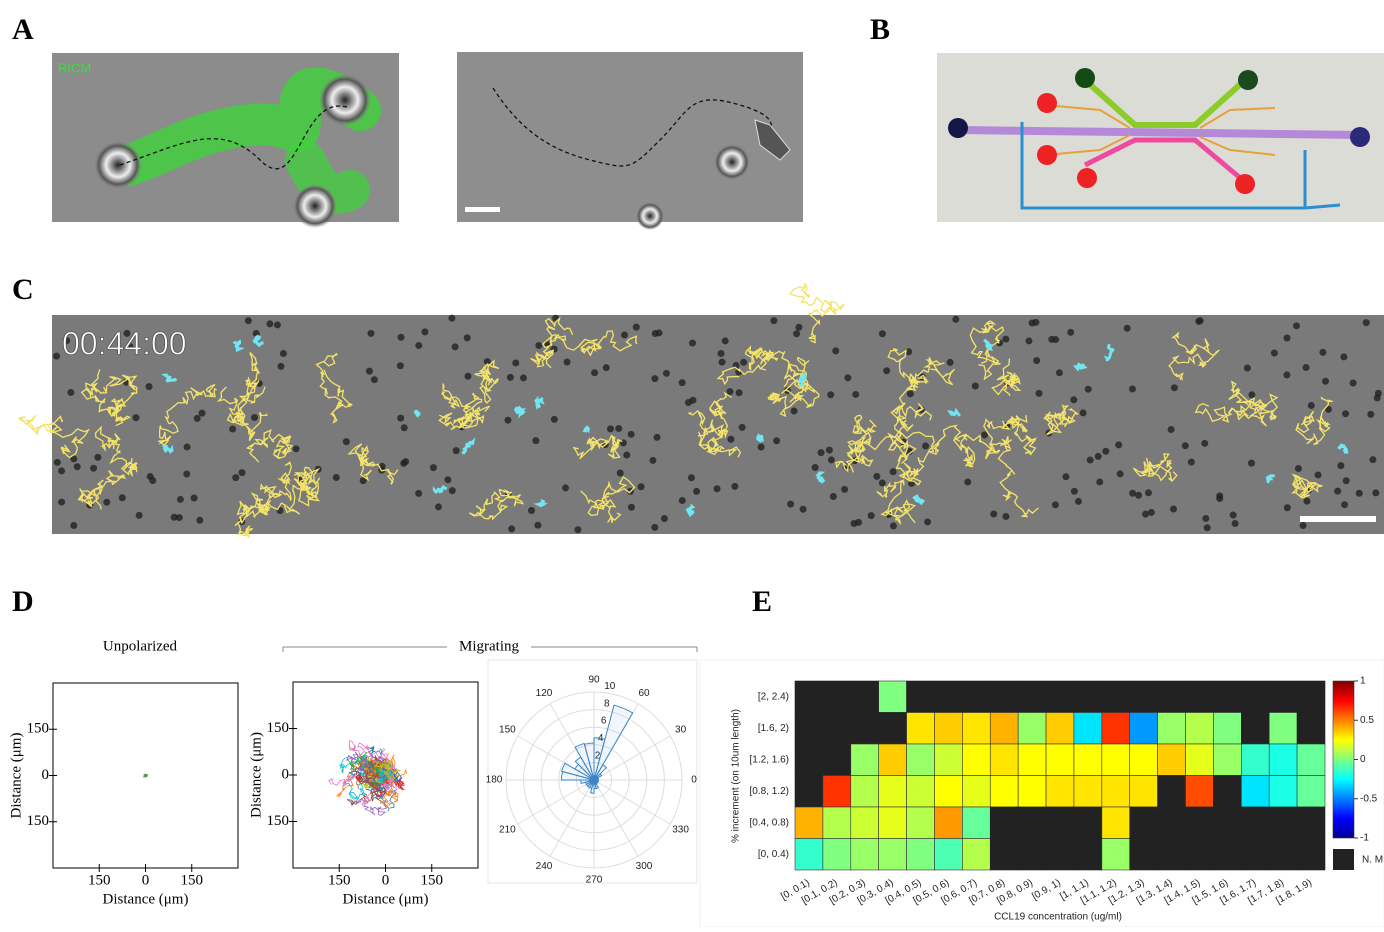 This screenshot has width=1384, height=932. Describe the element at coordinates (140, 646) in the screenshot. I see `group-title: Unpolarized` at that location.